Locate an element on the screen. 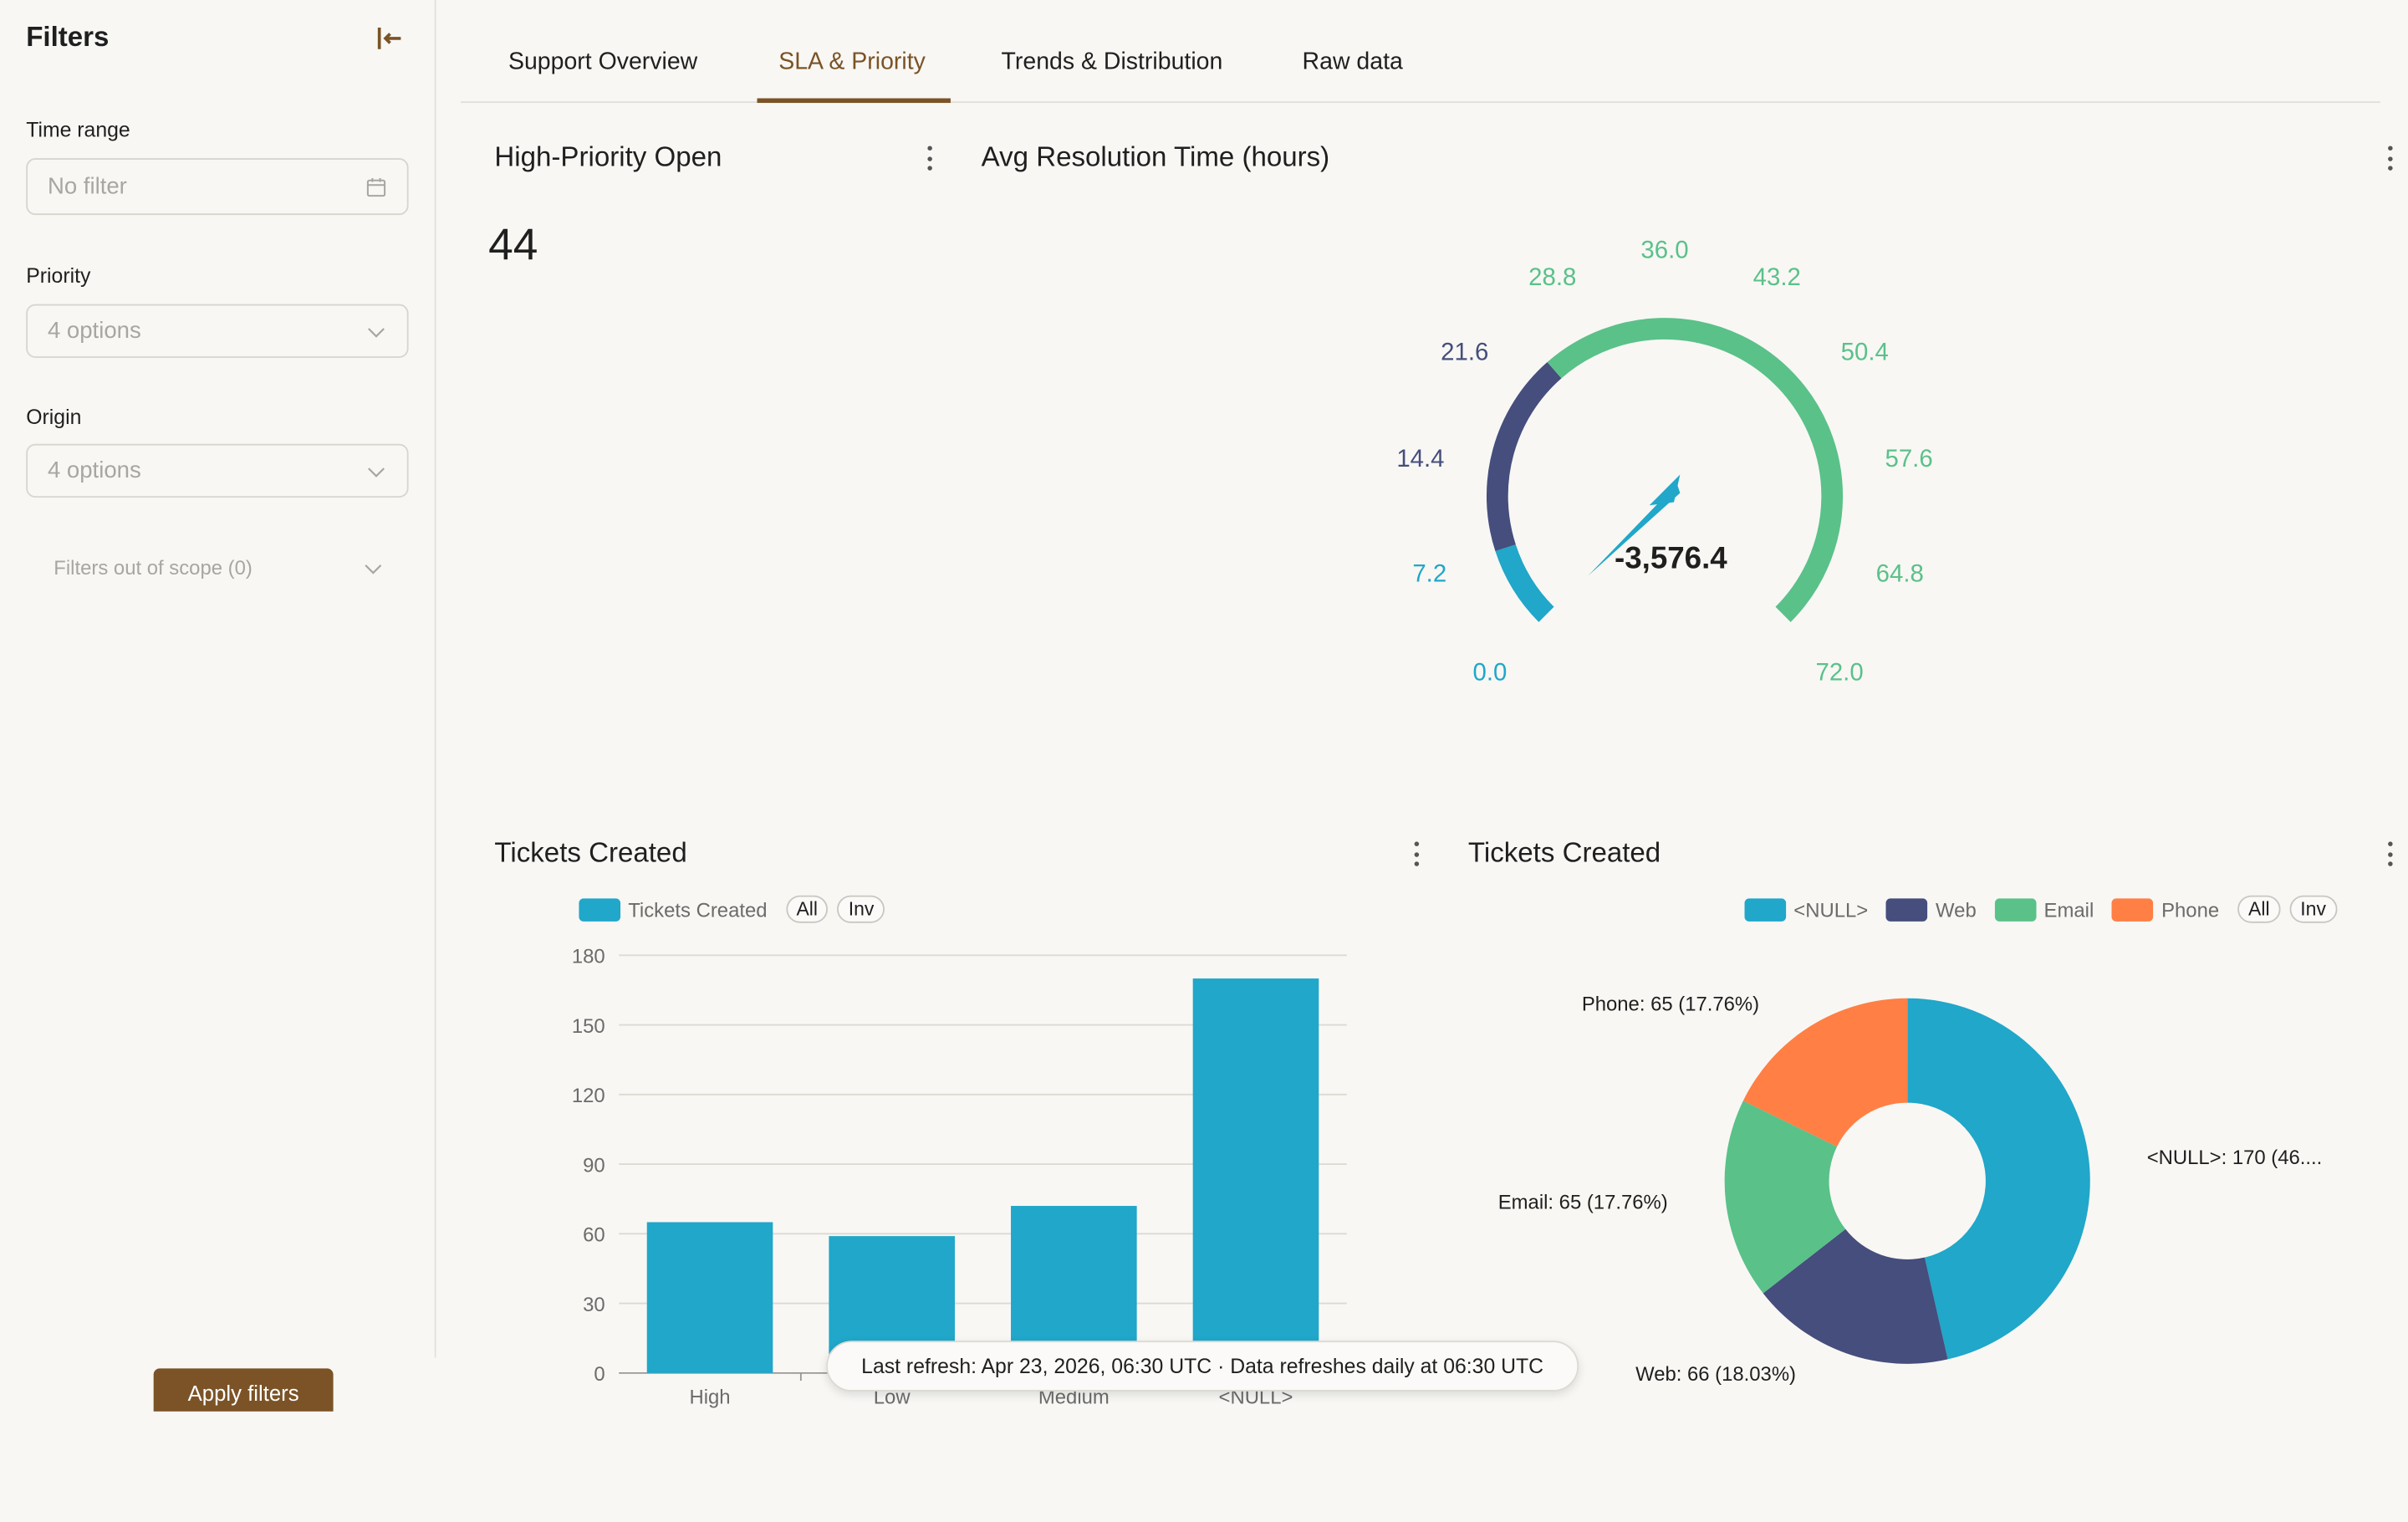 Image resolution: width=2408 pixels, height=1522 pixels. page-footer-area is located at coordinates (1204, 1466).